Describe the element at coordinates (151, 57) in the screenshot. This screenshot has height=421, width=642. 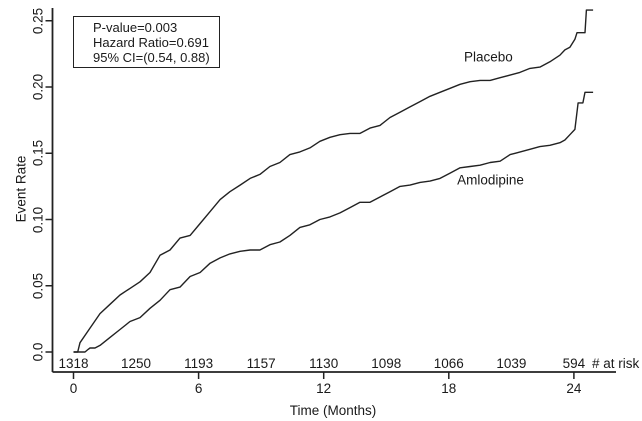
I see `annotation-confidence-interval: 95% CI=(0.54, 0.88)` at that location.